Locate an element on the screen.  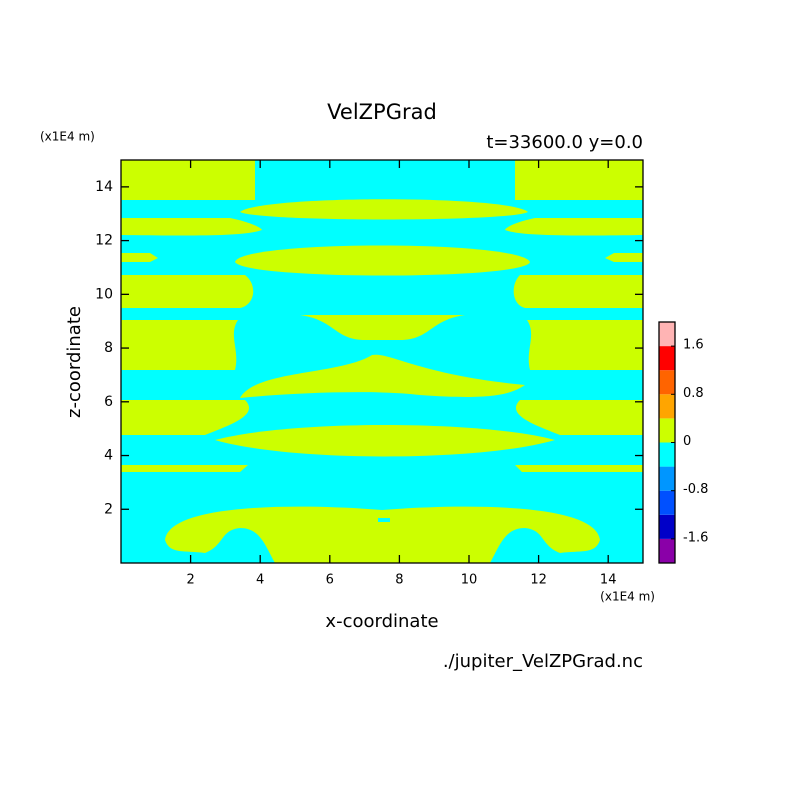
colorbar-tick-label: 0.8 is located at coordinates (693, 393).